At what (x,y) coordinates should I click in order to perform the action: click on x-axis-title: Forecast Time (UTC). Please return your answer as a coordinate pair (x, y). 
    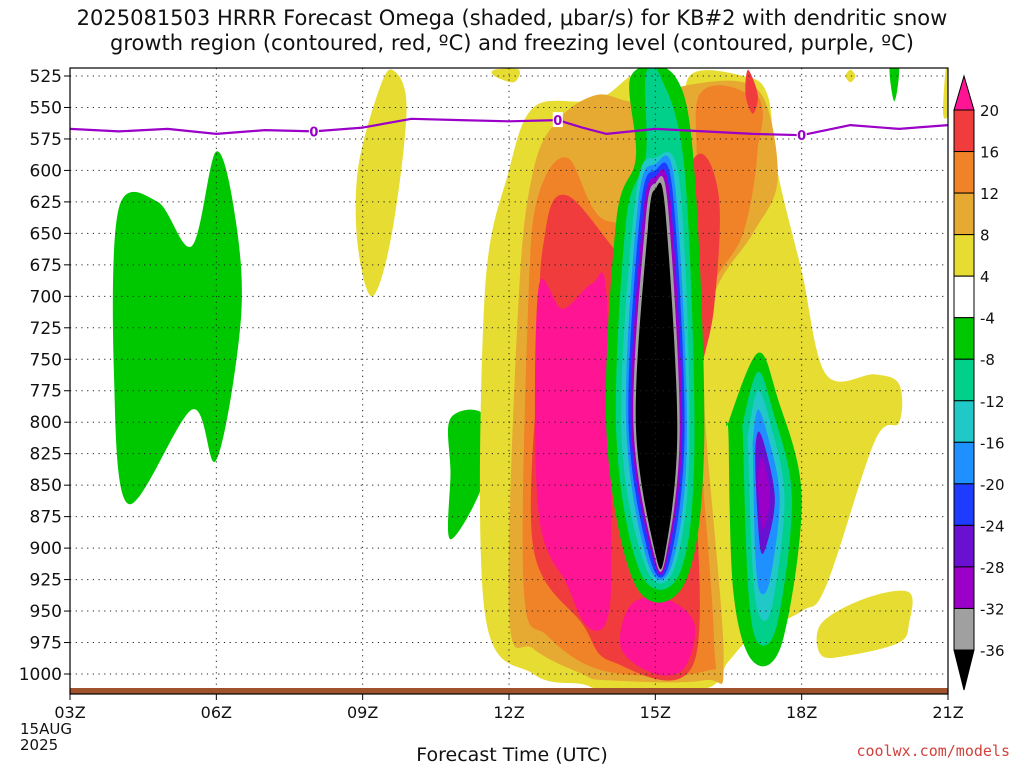
    Looking at the image, I should click on (512, 755).